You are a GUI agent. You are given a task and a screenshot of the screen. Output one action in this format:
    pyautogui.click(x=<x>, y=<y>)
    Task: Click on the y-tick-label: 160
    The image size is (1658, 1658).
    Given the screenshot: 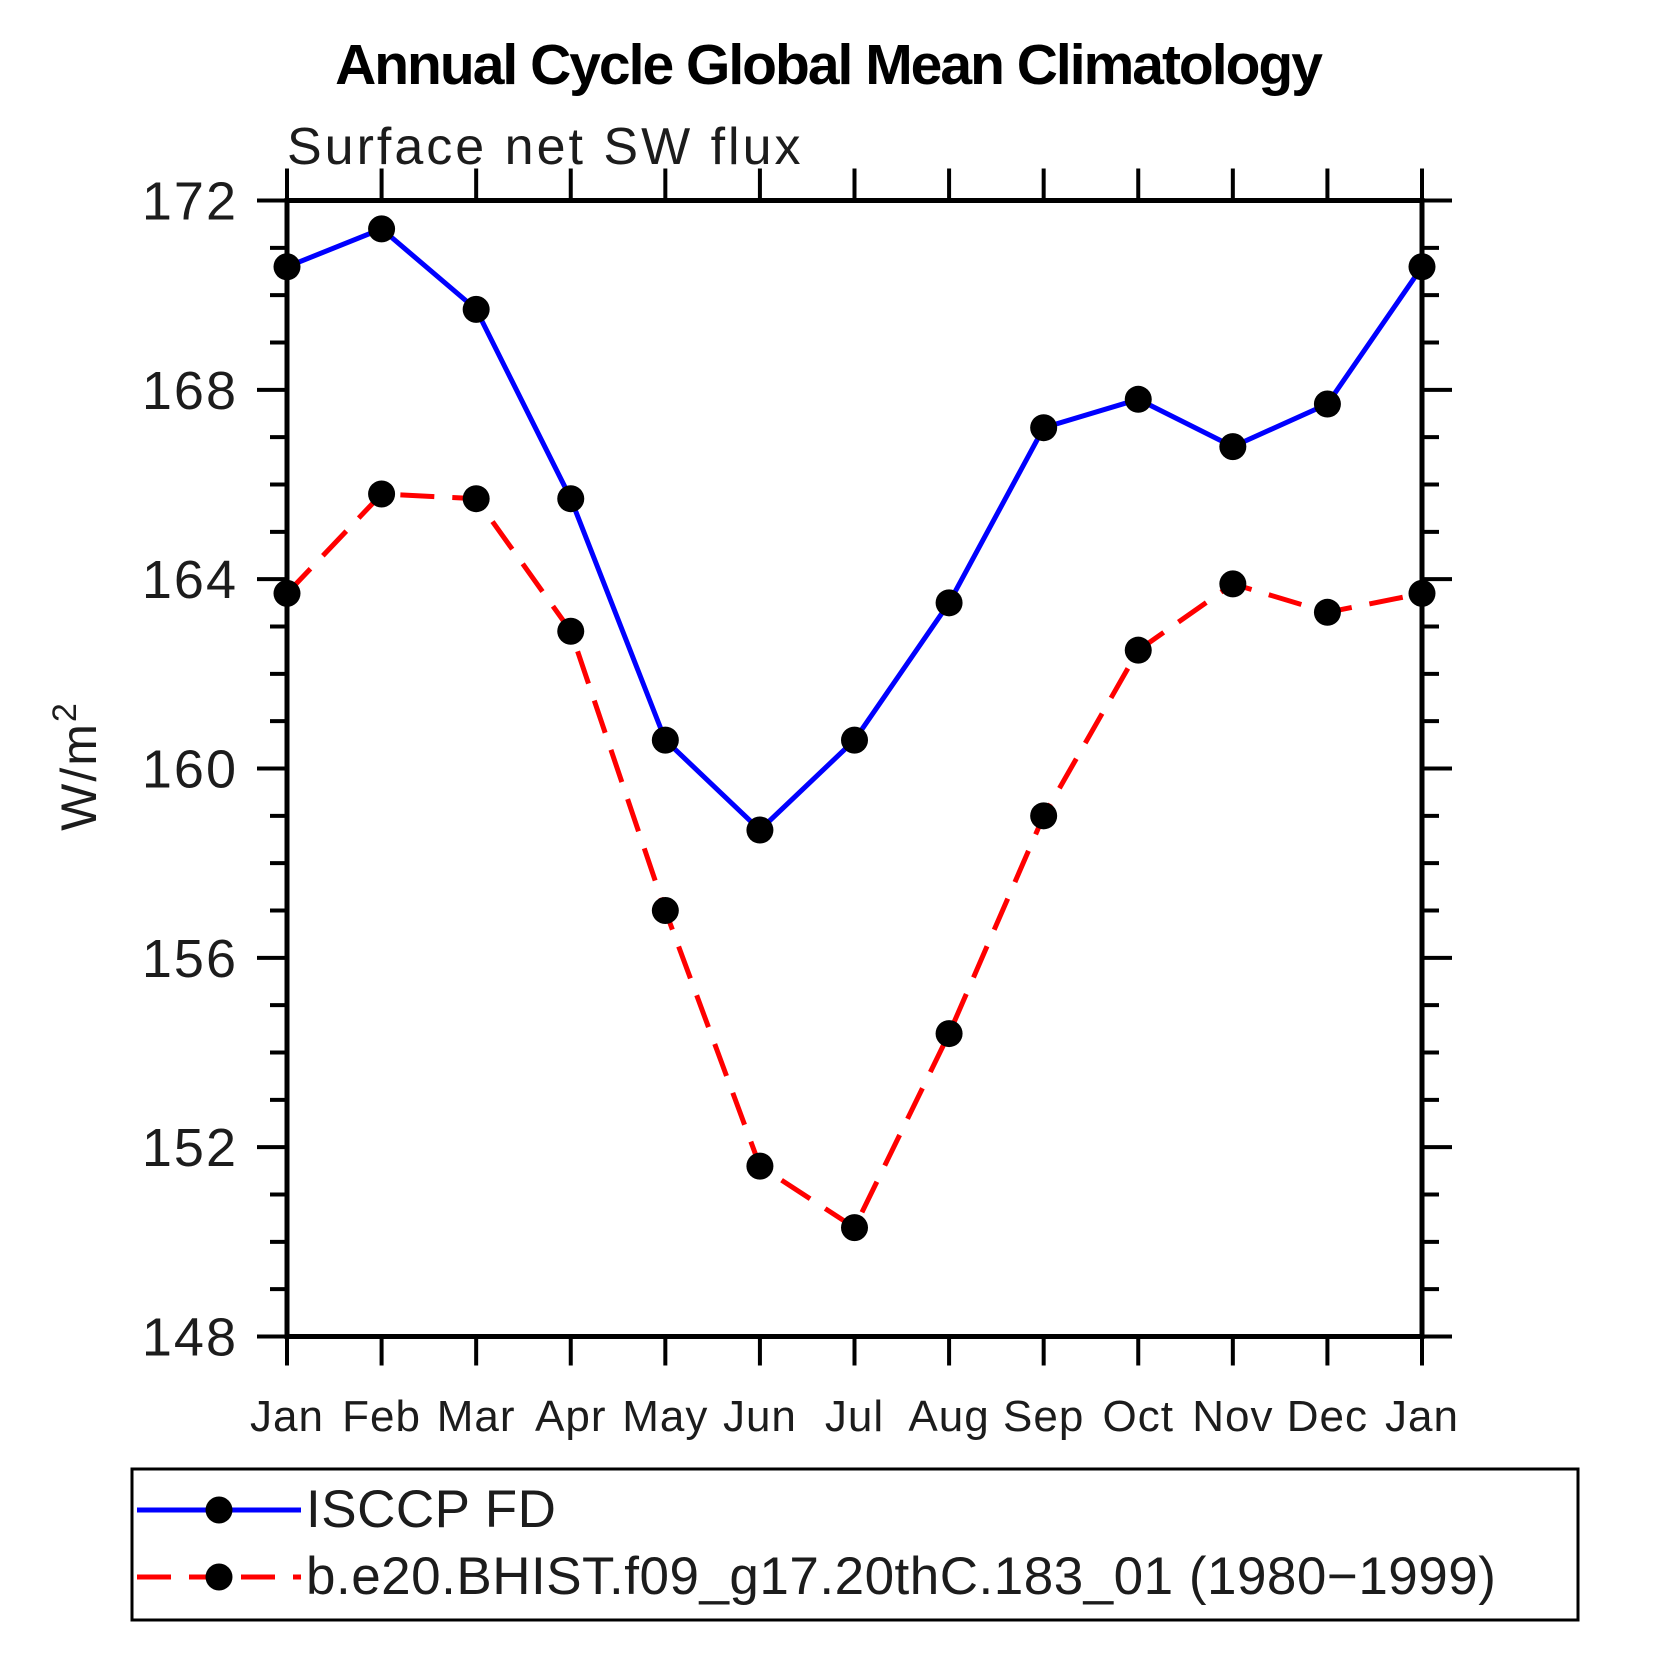 What is the action you would take?
    pyautogui.click(x=190, y=770)
    